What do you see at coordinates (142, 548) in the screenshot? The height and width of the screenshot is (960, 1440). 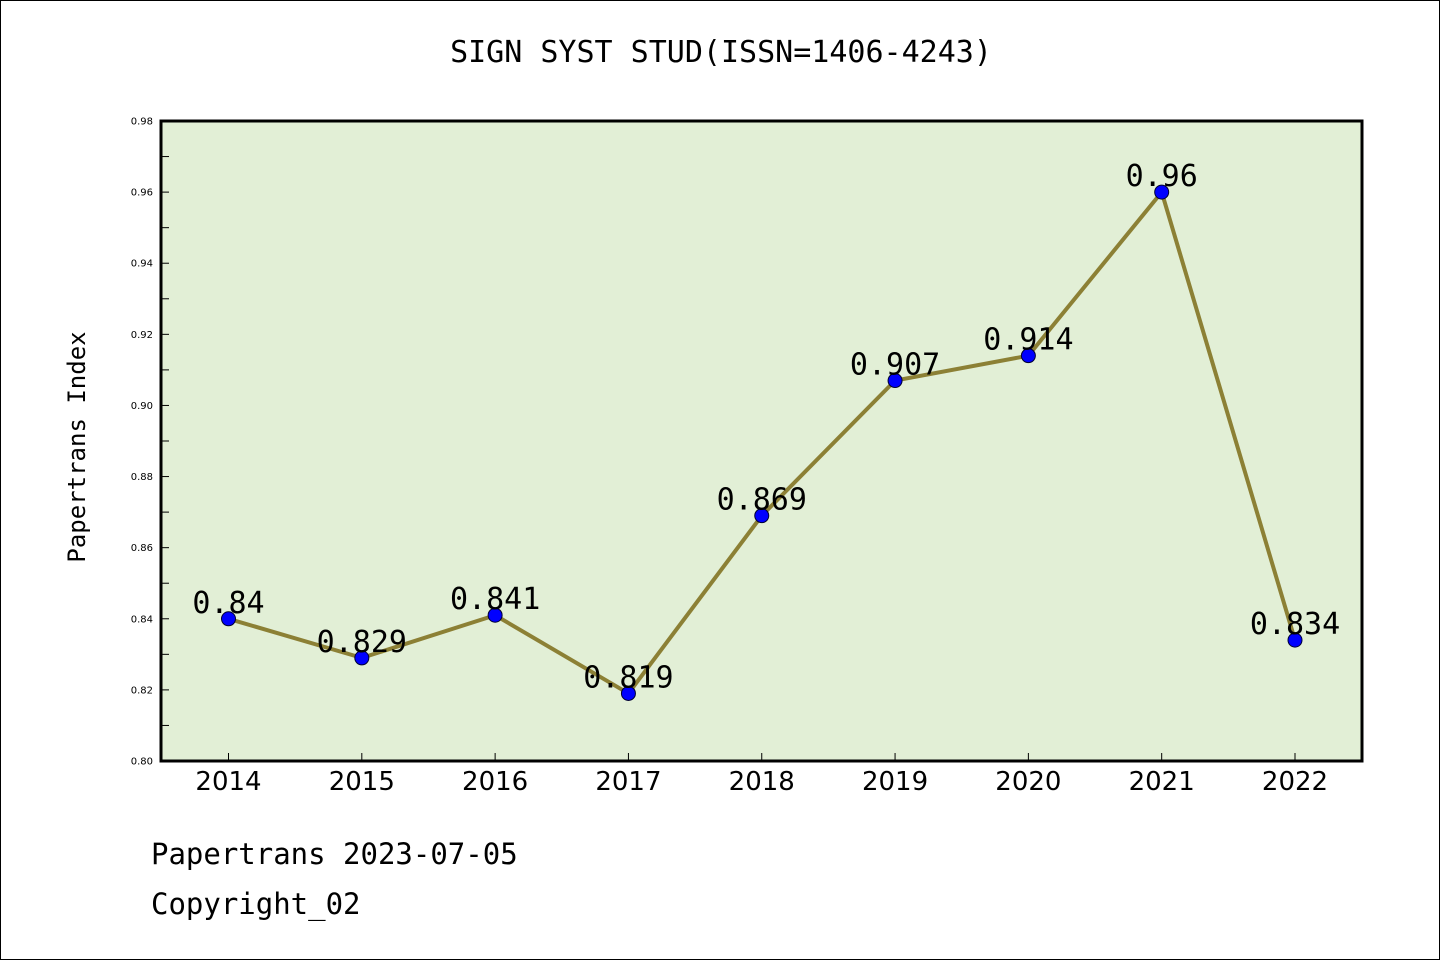 I see `y-tick-label: 0.86` at bounding box center [142, 548].